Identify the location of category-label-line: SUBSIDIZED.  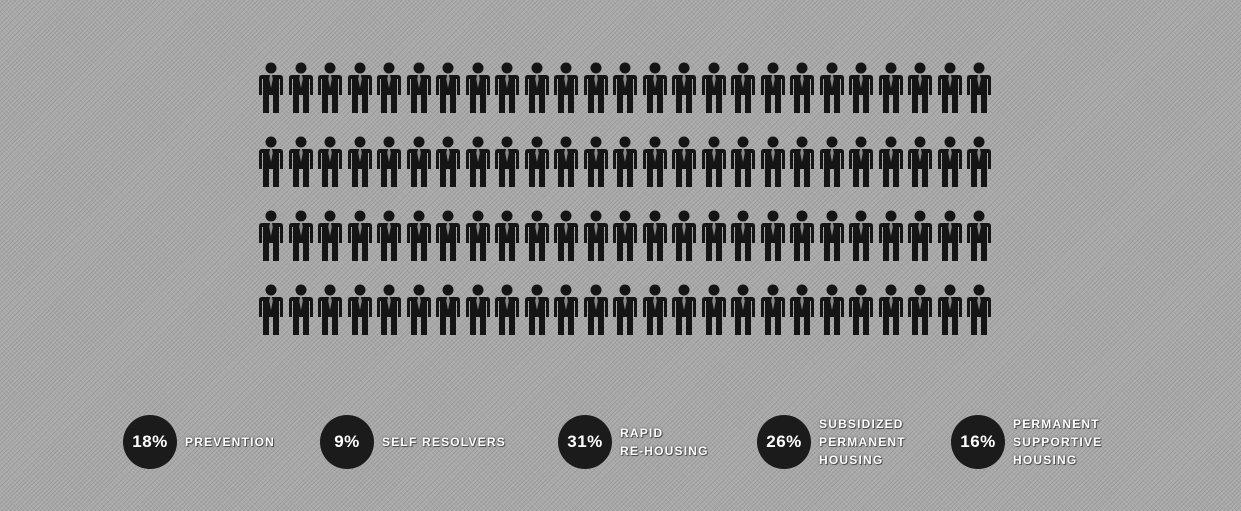
(861, 424).